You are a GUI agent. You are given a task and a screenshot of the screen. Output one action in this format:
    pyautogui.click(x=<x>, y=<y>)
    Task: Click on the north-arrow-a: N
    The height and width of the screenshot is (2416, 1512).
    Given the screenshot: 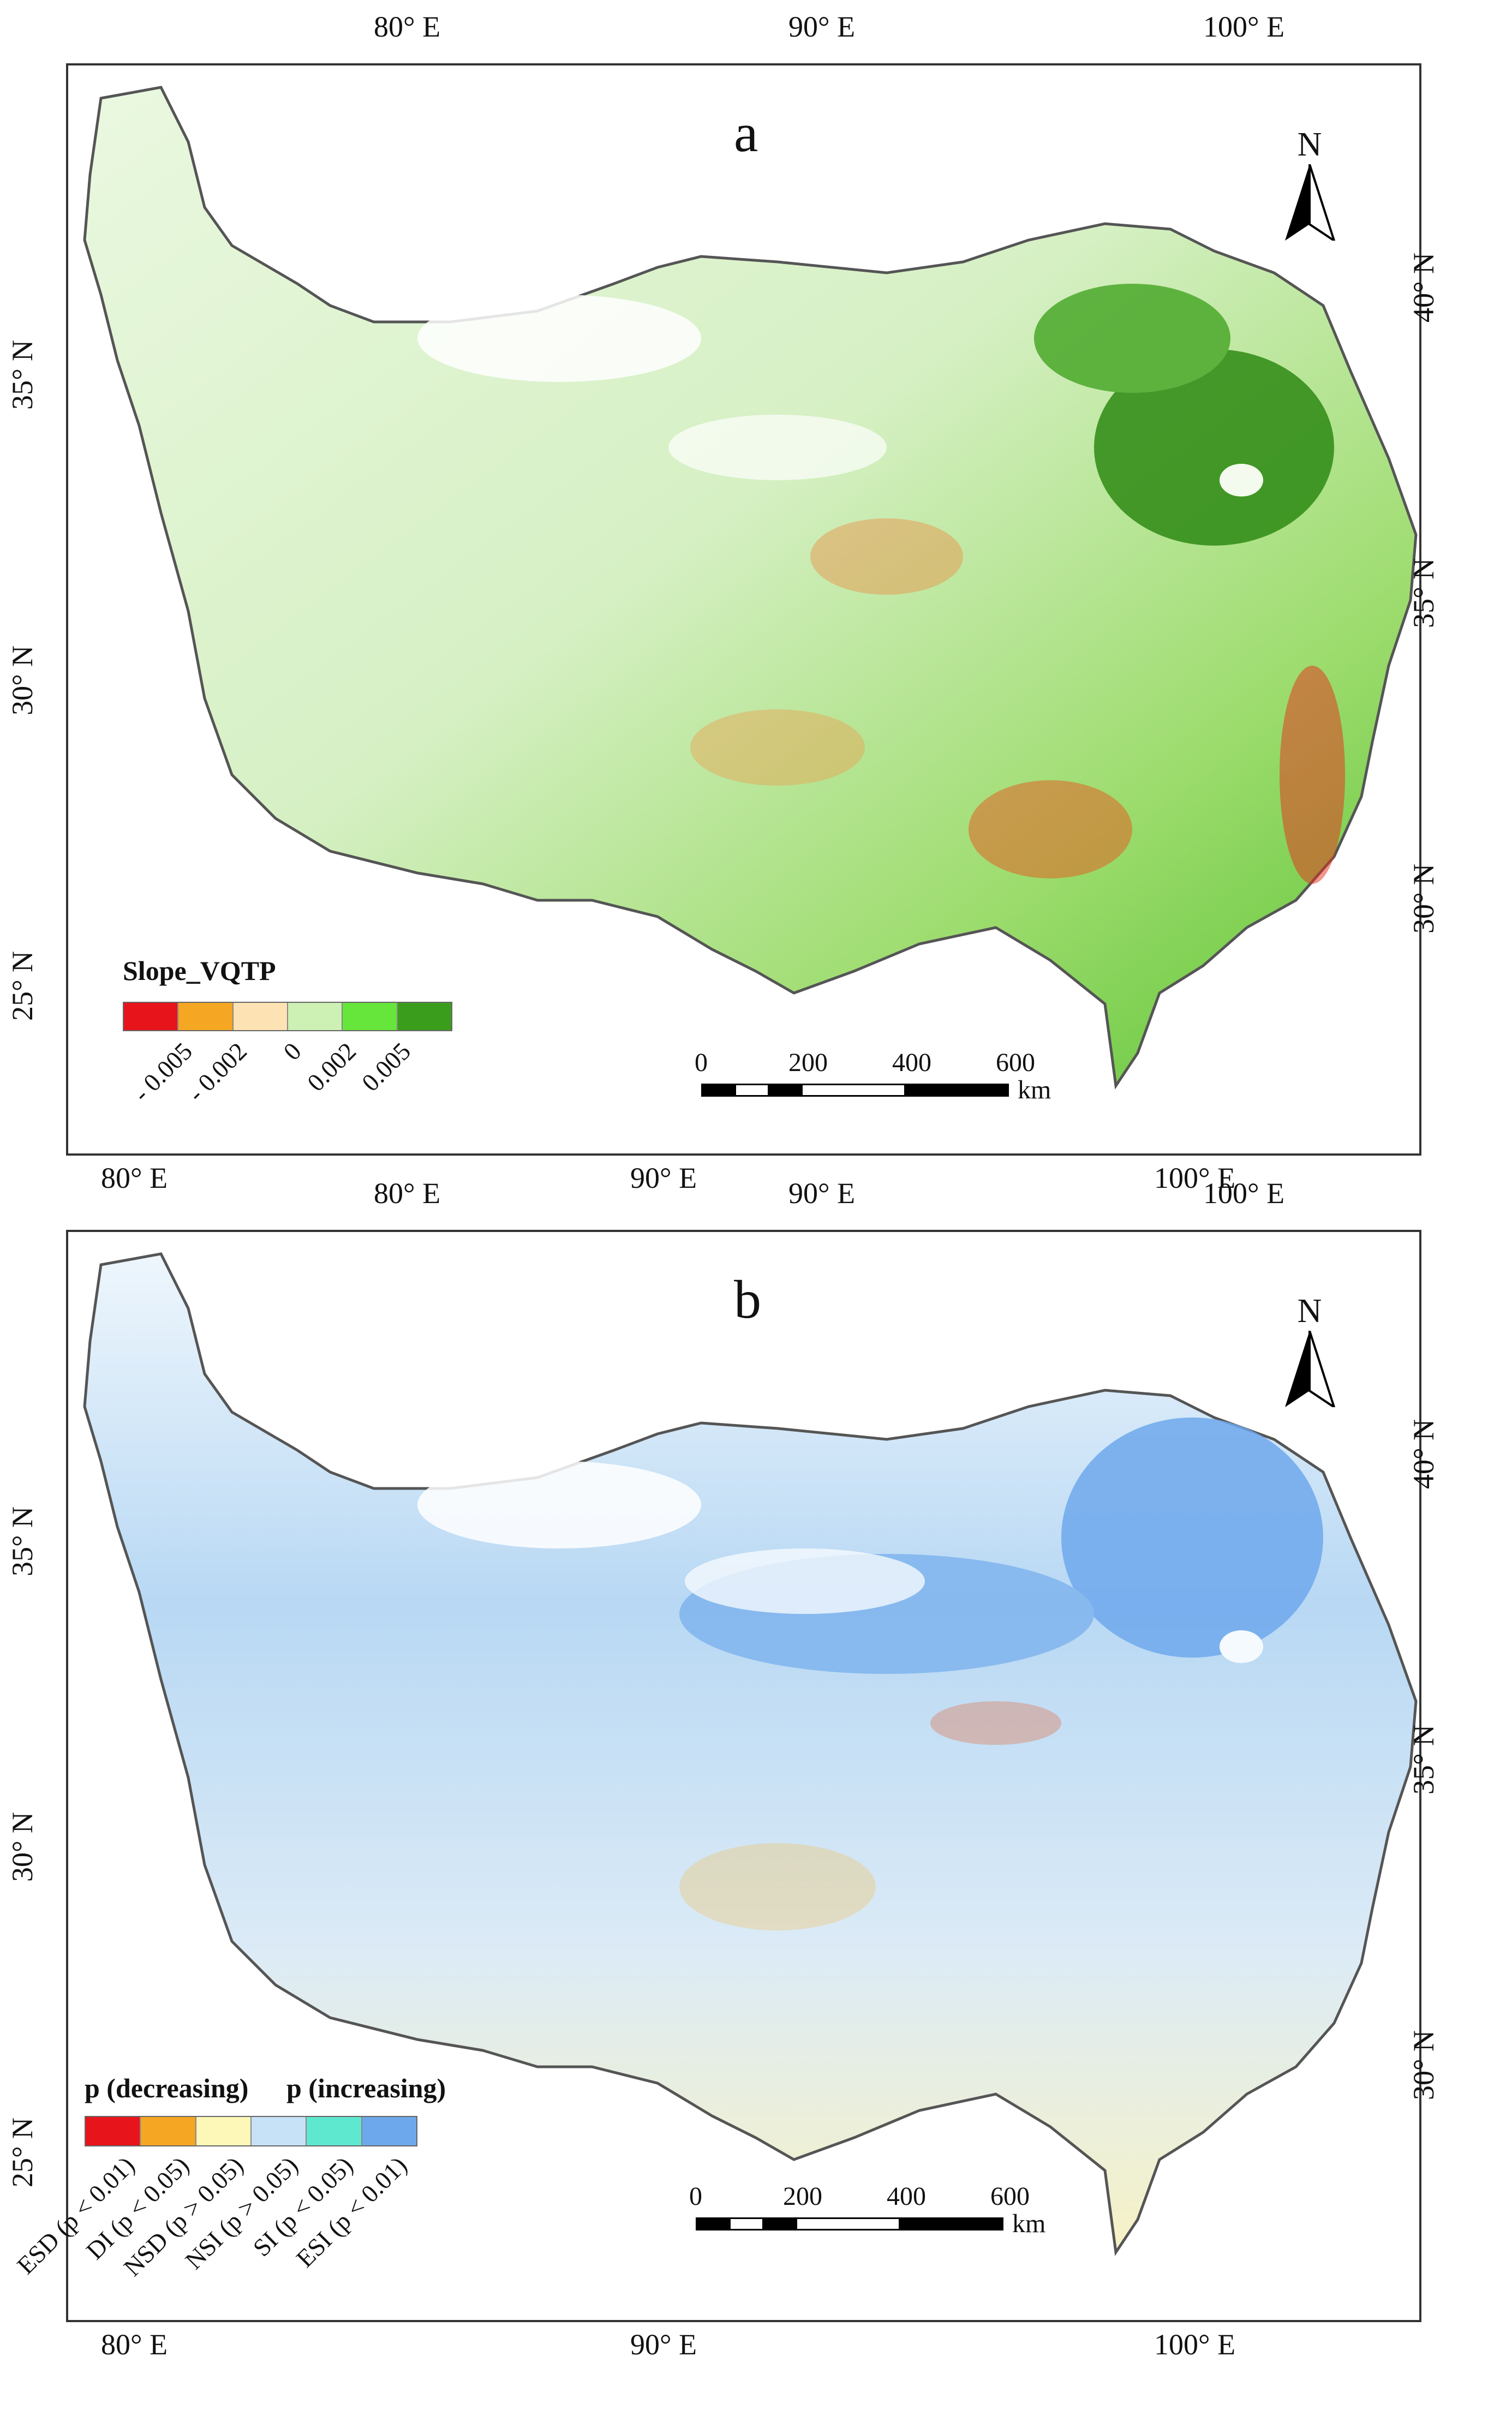 What is the action you would take?
    pyautogui.click(x=1310, y=184)
    